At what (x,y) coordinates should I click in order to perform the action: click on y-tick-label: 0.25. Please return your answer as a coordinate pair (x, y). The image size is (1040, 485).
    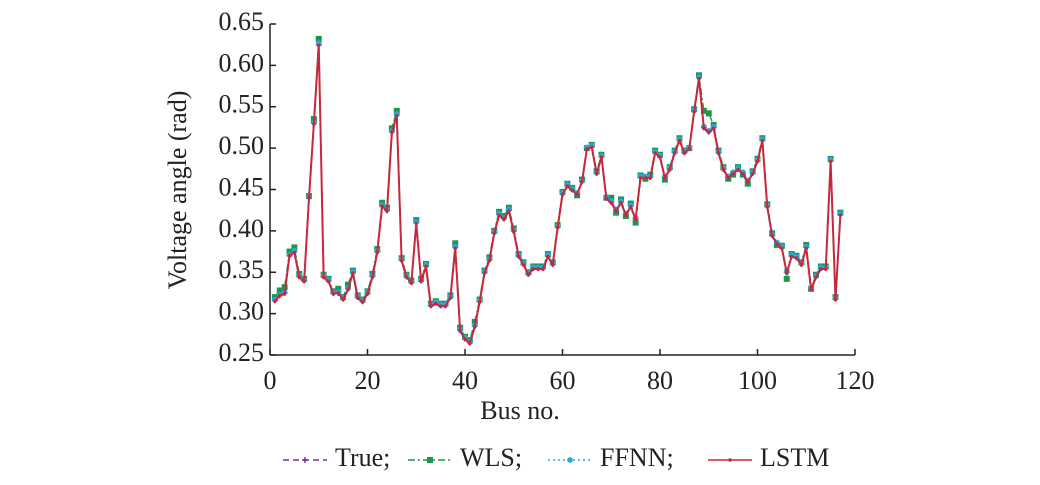
    Looking at the image, I should click on (242, 352).